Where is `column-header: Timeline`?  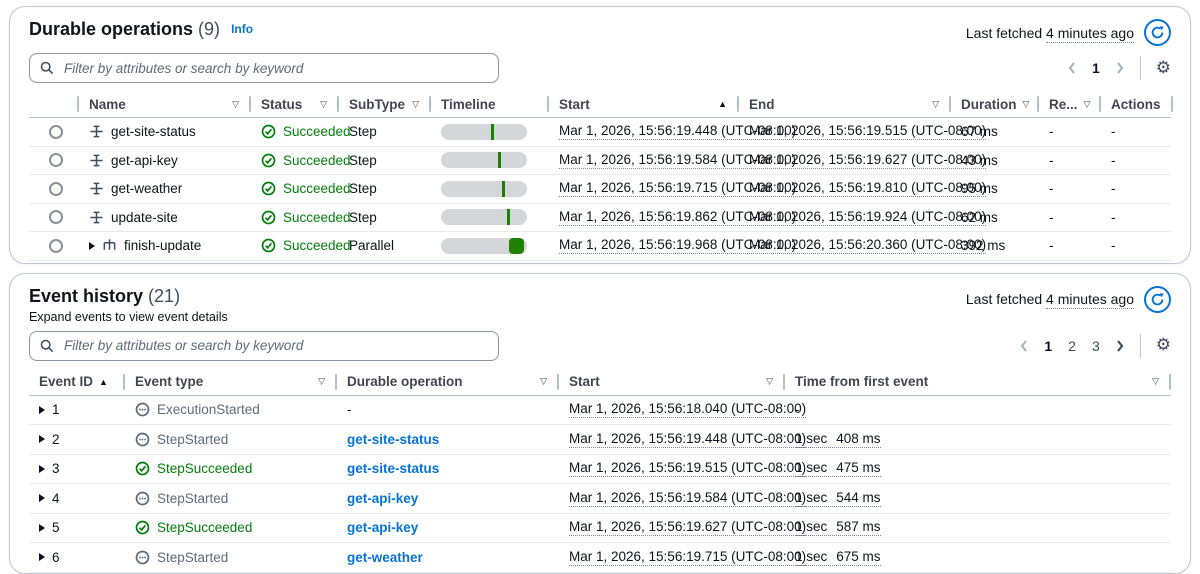 column-header: Timeline is located at coordinates (490, 104).